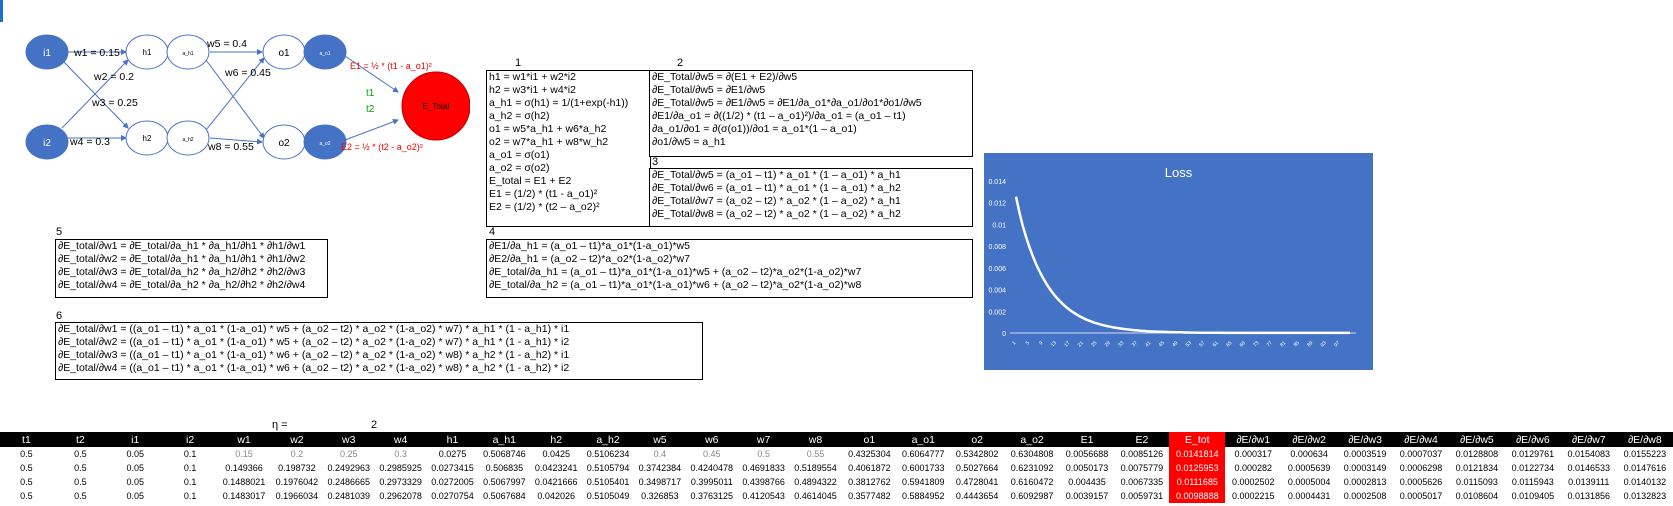 Image resolution: width=1673 pixels, height=506 pixels. I want to click on column-header: w5, so click(660, 439).